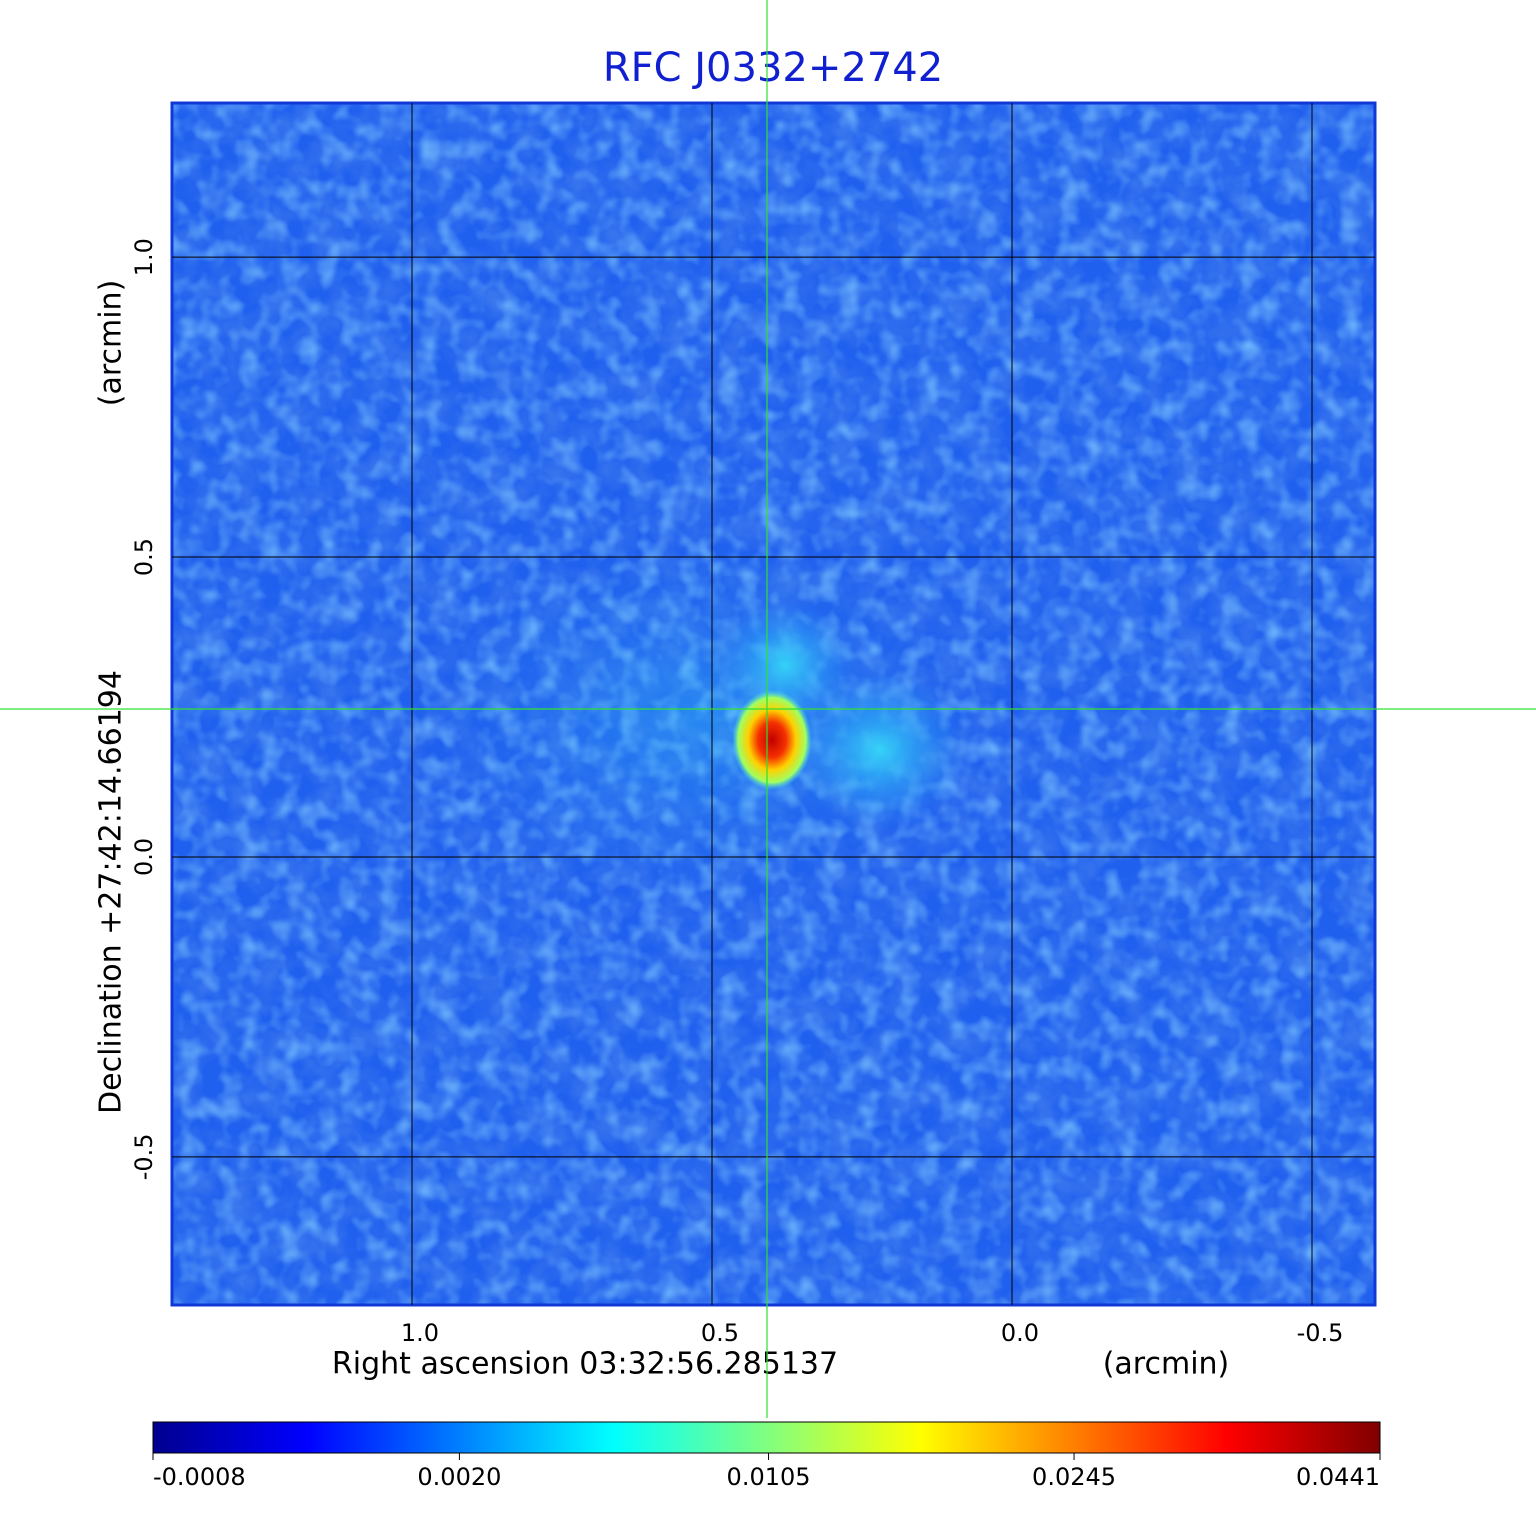  Describe the element at coordinates (1338, 1477) in the screenshot. I see `colorbar-tick-label: 0.0441` at that location.